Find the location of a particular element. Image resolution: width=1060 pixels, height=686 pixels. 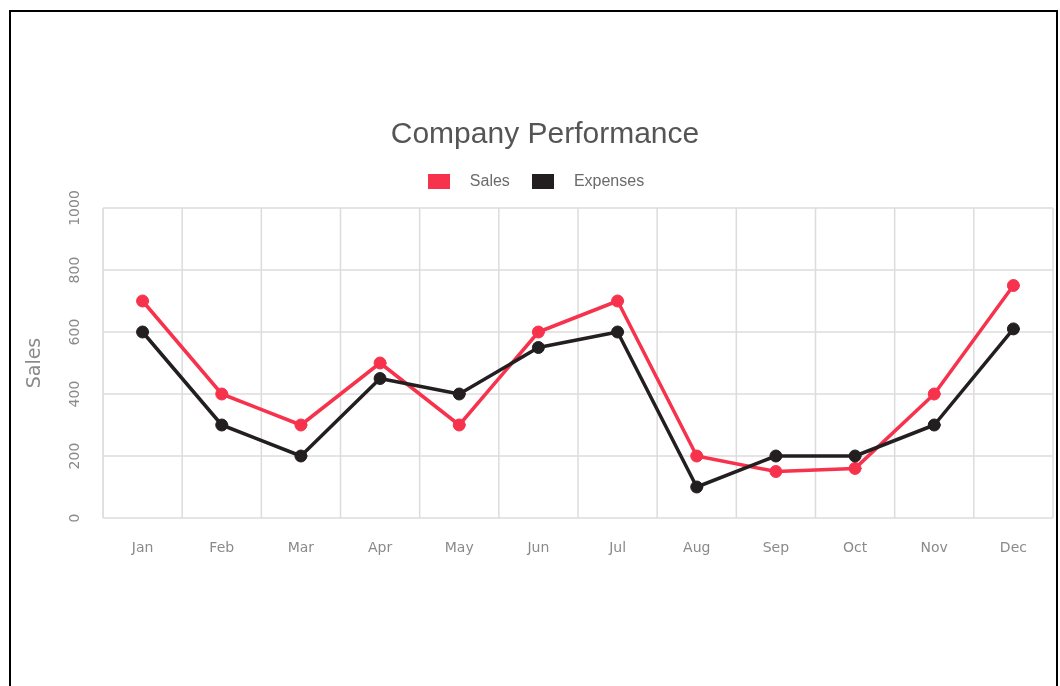

x-tick-label: Jan is located at coordinates (142, 546).